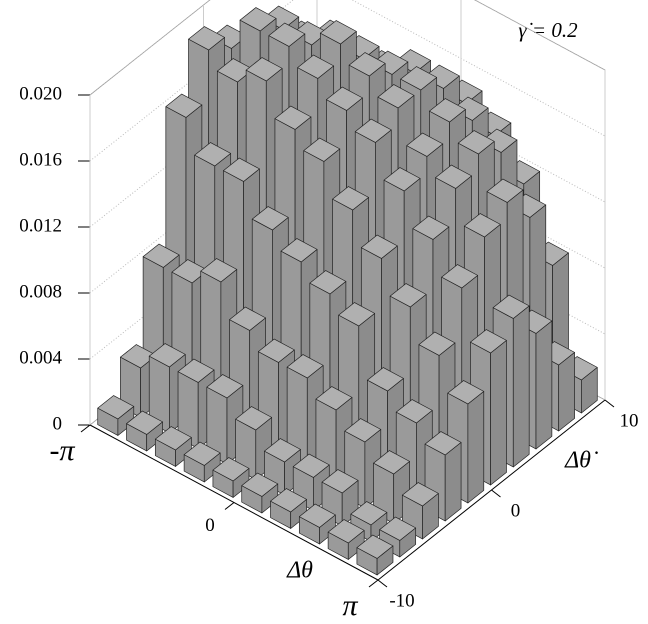  Describe the element at coordinates (58, 423) in the screenshot. I see `z-tick-label: 0` at that location.